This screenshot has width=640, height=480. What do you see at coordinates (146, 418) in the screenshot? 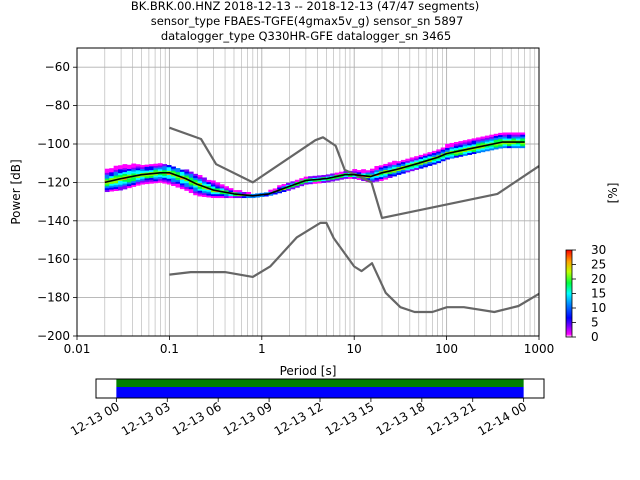
I see `coverage-tick-label: 12-13 03` at bounding box center [146, 418].